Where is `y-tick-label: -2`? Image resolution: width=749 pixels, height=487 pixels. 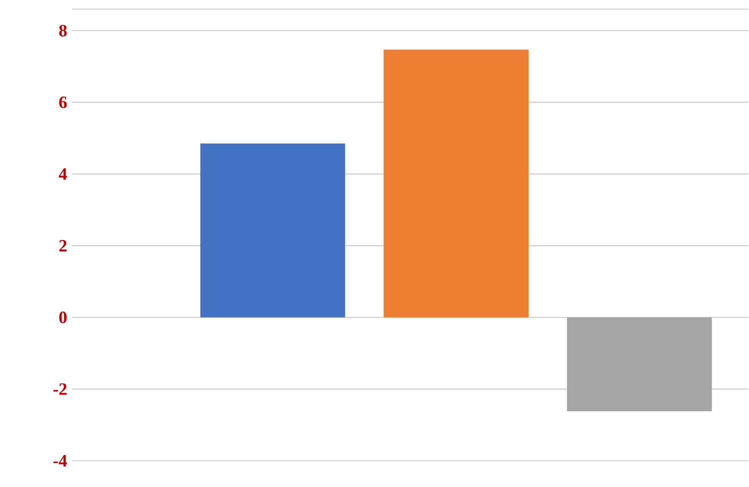
y-tick-label: -2 is located at coordinates (59, 389).